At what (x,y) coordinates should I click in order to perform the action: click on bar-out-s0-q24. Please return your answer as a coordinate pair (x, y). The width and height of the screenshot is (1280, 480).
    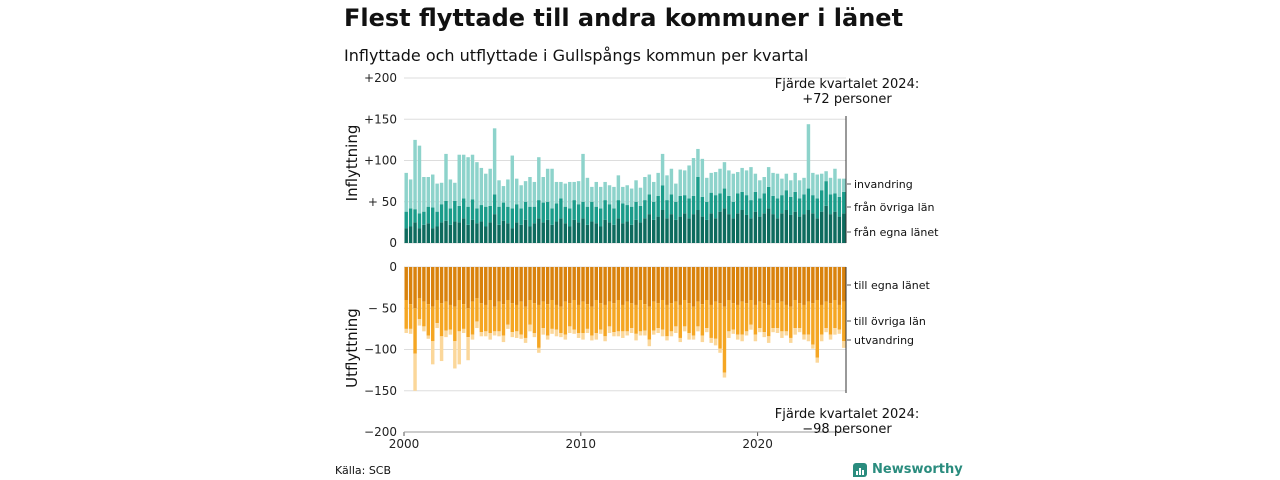
    Looking at the image, I should click on (512, 285).